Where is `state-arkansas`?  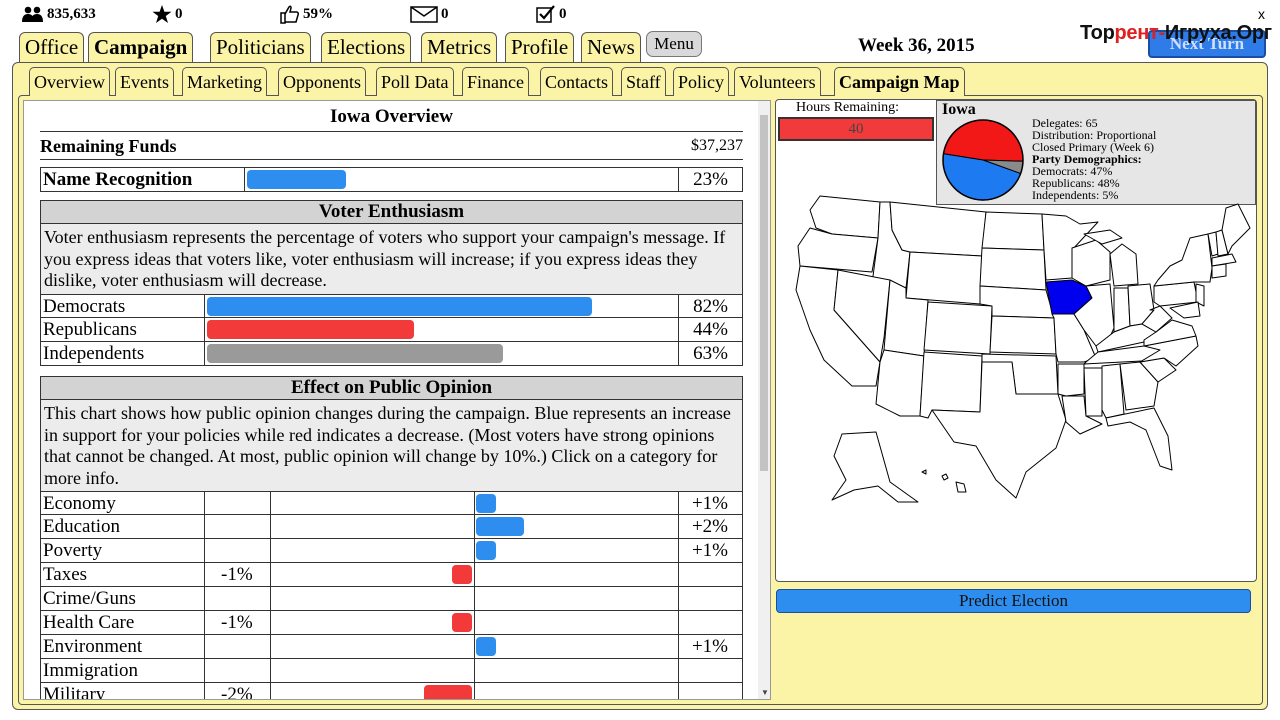 state-arkansas is located at coordinates (1071, 380).